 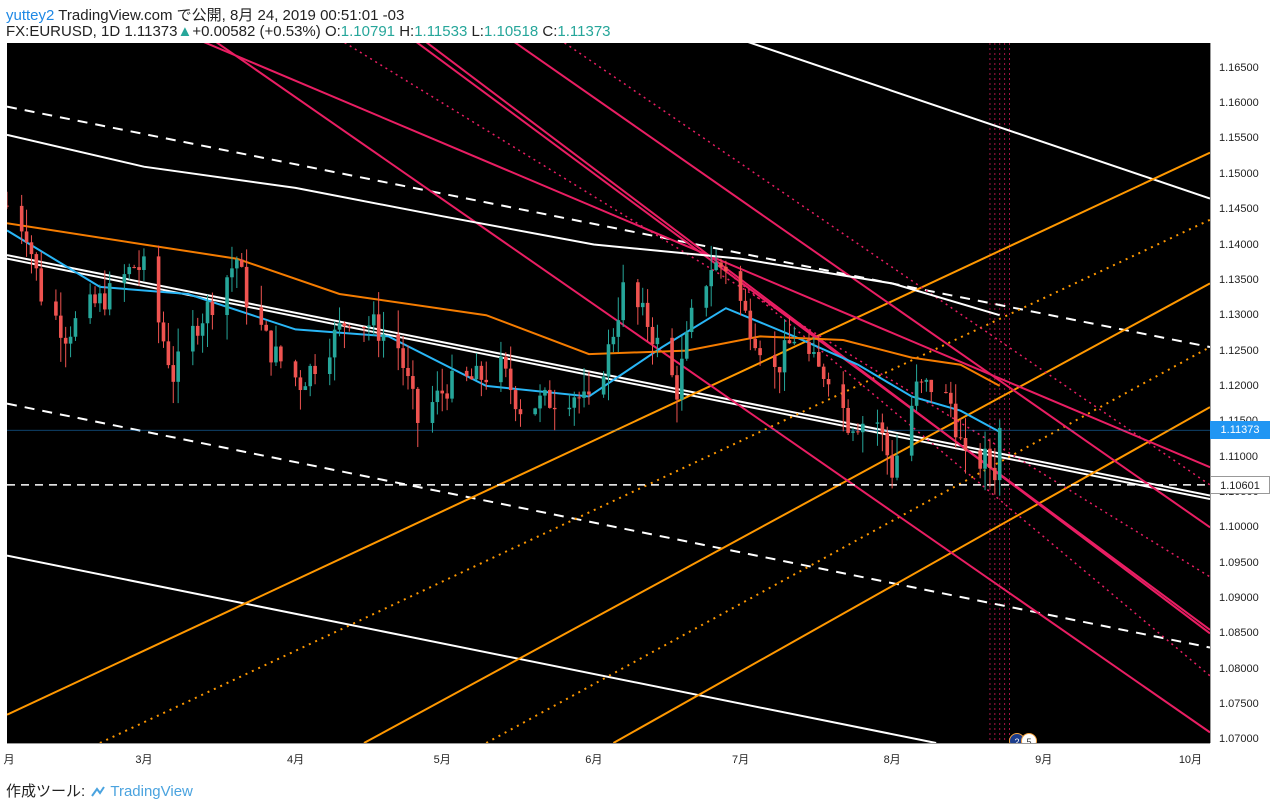 What do you see at coordinates (550, 31) in the screenshot?
I see `close-label: C:` at bounding box center [550, 31].